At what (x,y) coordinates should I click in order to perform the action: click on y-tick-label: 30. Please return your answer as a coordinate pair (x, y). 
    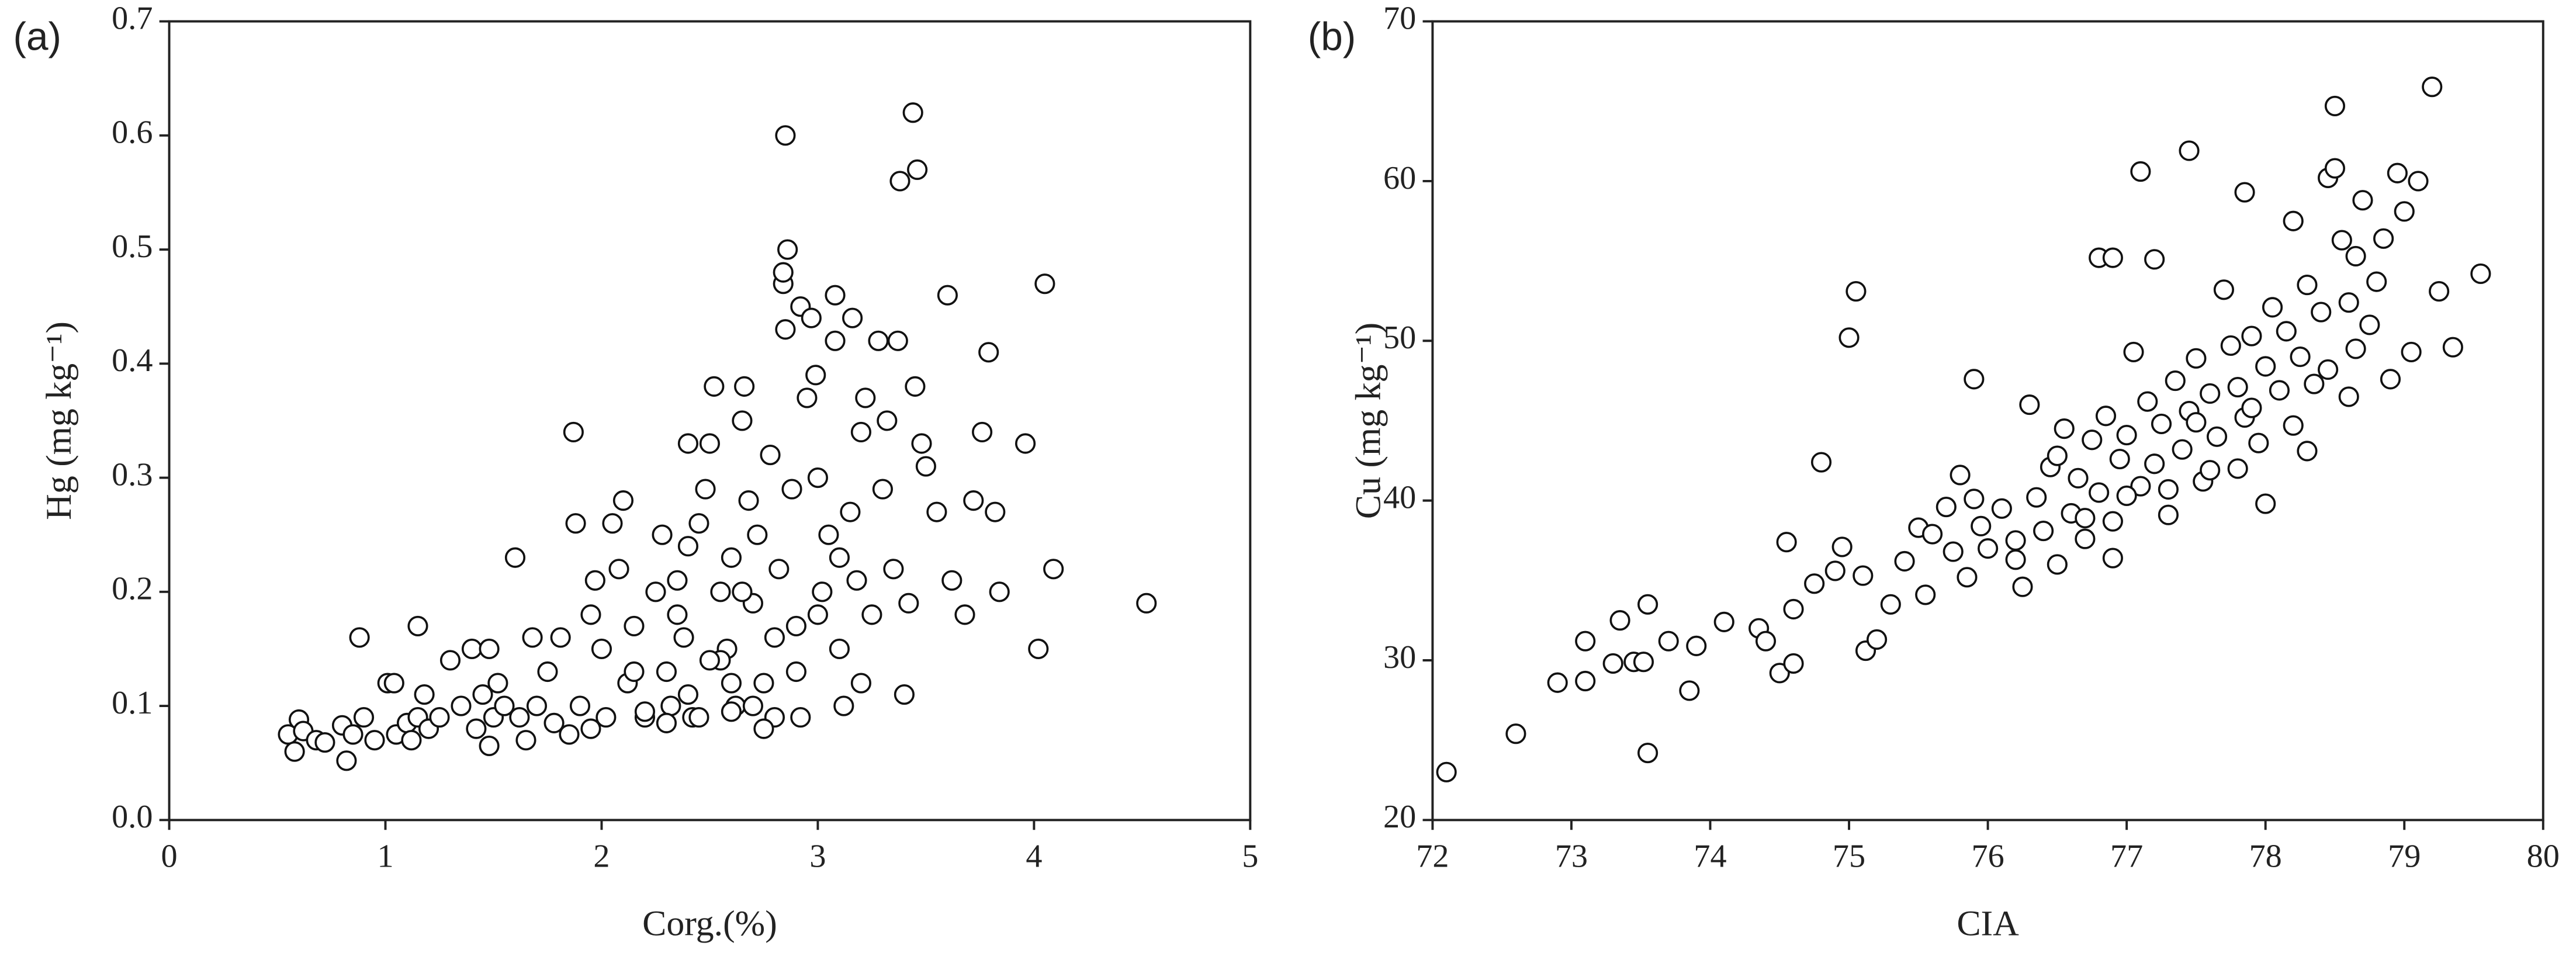
    Looking at the image, I should click on (1400, 657).